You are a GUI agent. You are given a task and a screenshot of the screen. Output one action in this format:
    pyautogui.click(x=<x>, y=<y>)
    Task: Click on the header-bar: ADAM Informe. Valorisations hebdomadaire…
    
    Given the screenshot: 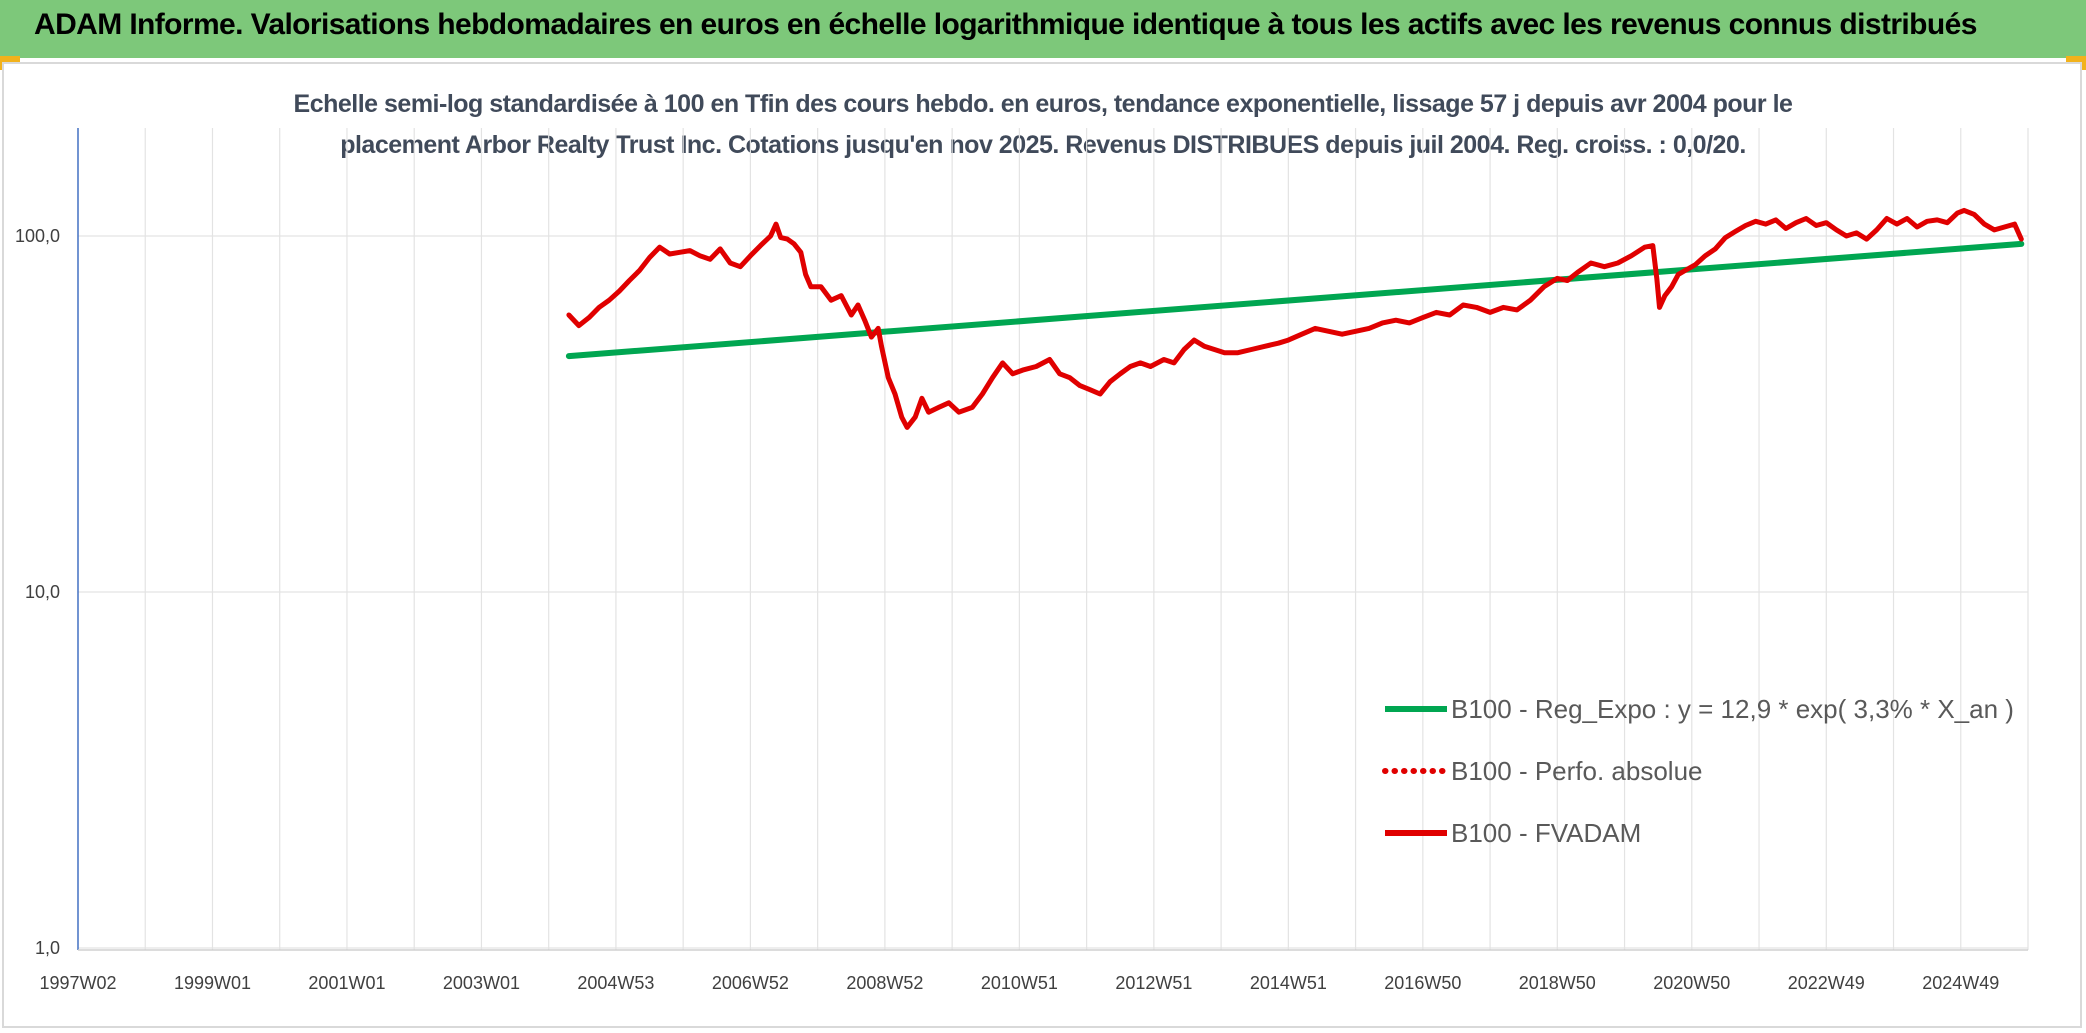 What is the action you would take?
    pyautogui.click(x=1043, y=29)
    